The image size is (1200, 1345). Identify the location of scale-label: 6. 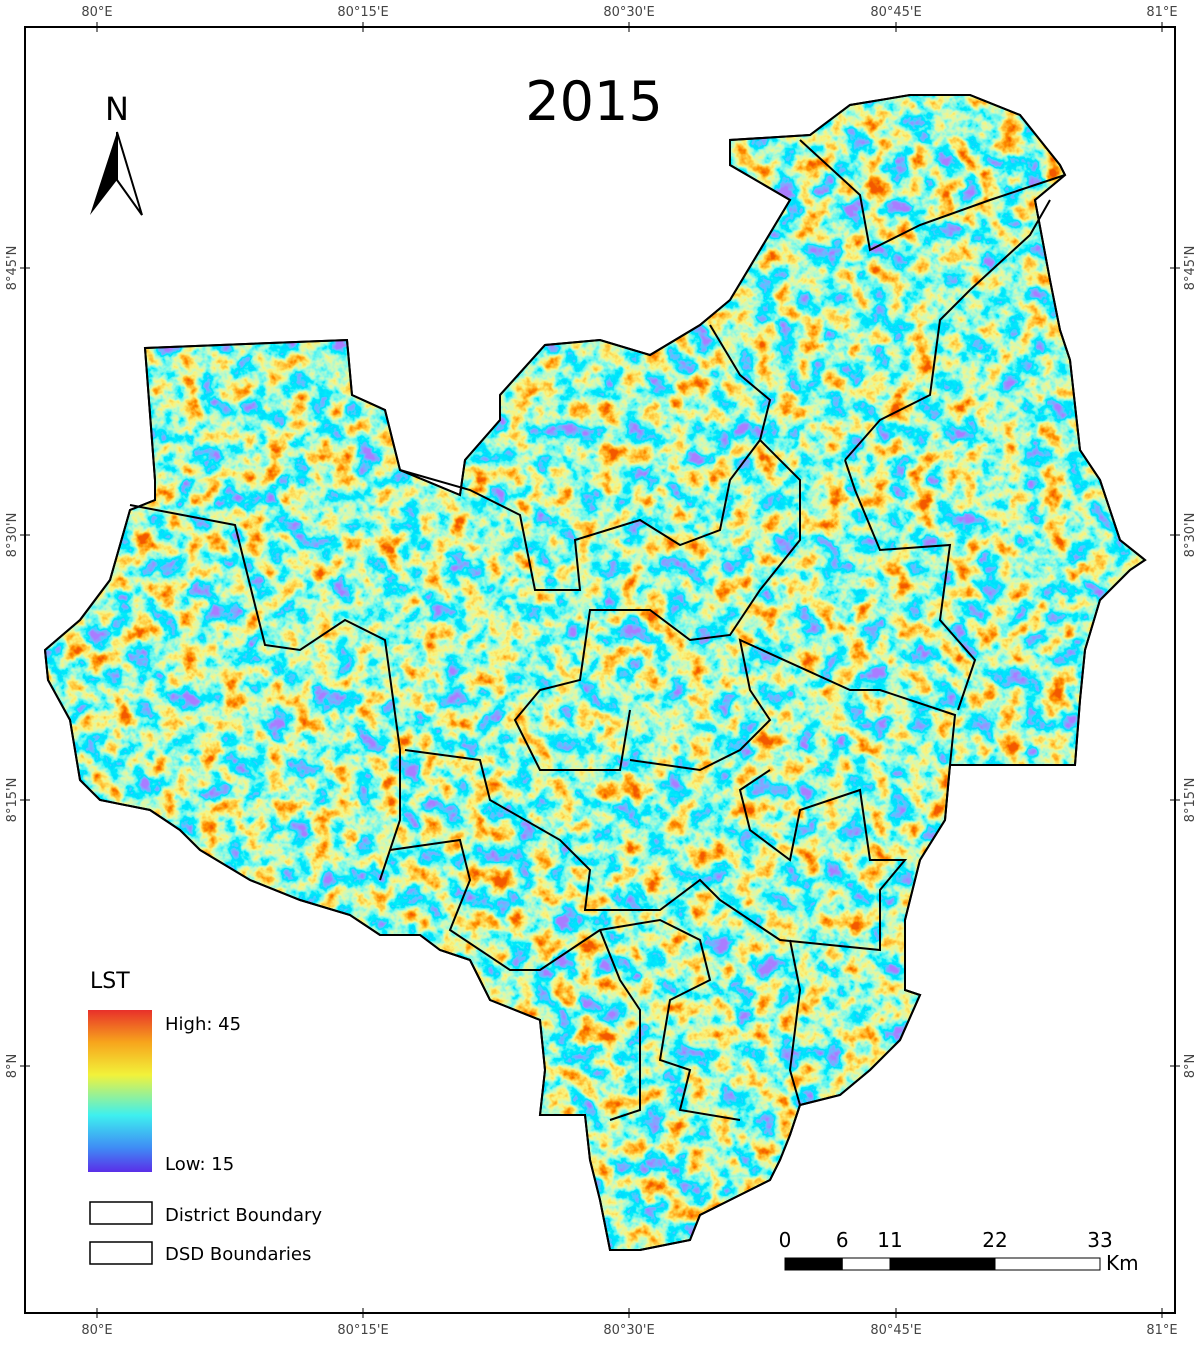
(842, 1240).